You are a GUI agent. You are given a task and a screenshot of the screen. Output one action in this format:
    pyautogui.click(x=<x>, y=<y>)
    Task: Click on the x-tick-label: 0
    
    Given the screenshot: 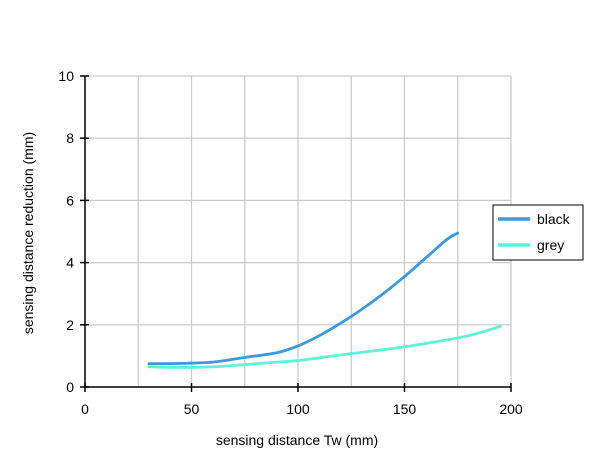 What is the action you would take?
    pyautogui.click(x=85, y=409)
    